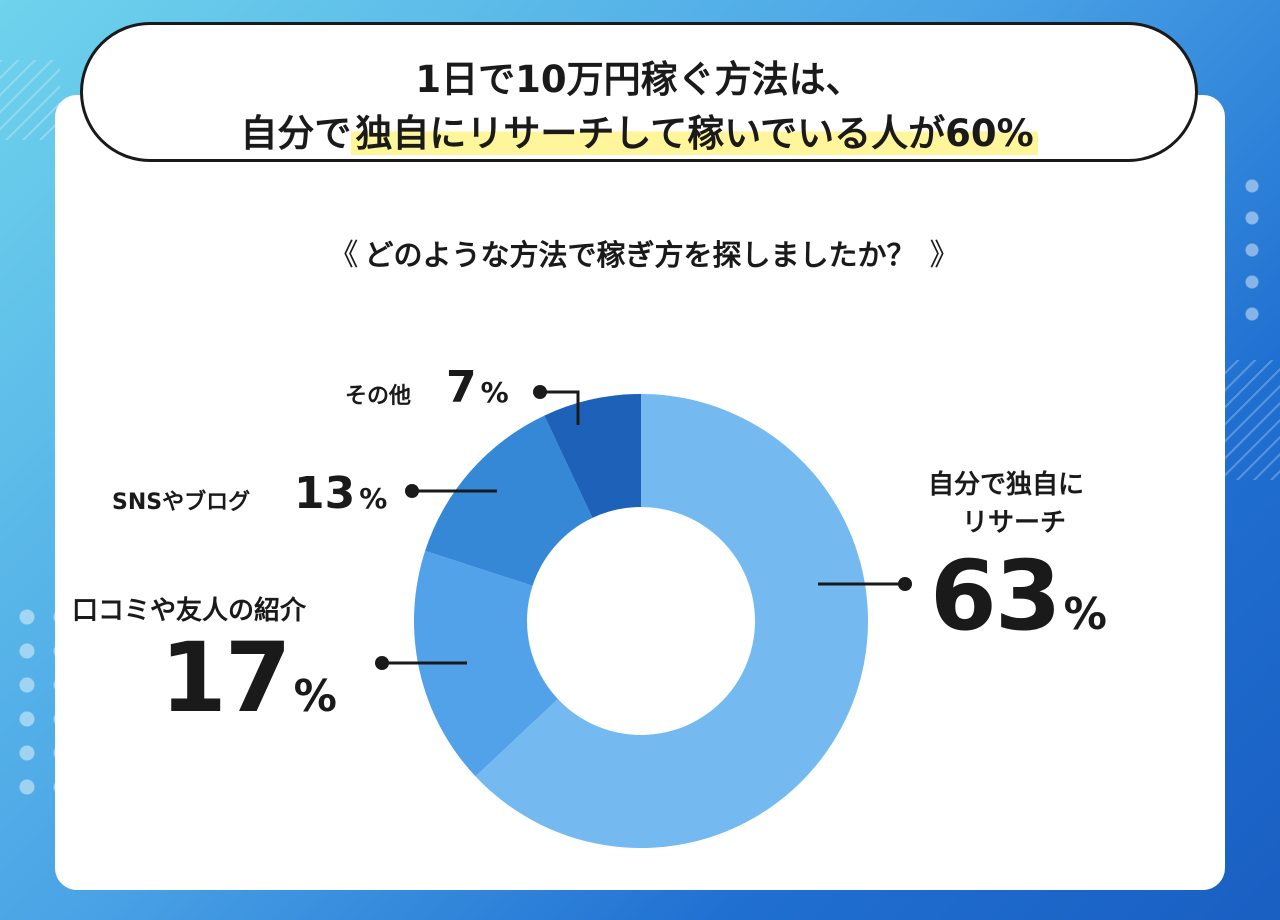 This screenshot has height=920, width=1280. Describe the element at coordinates (315, 697) in the screenshot. I see `value-referral-unit: %` at that location.